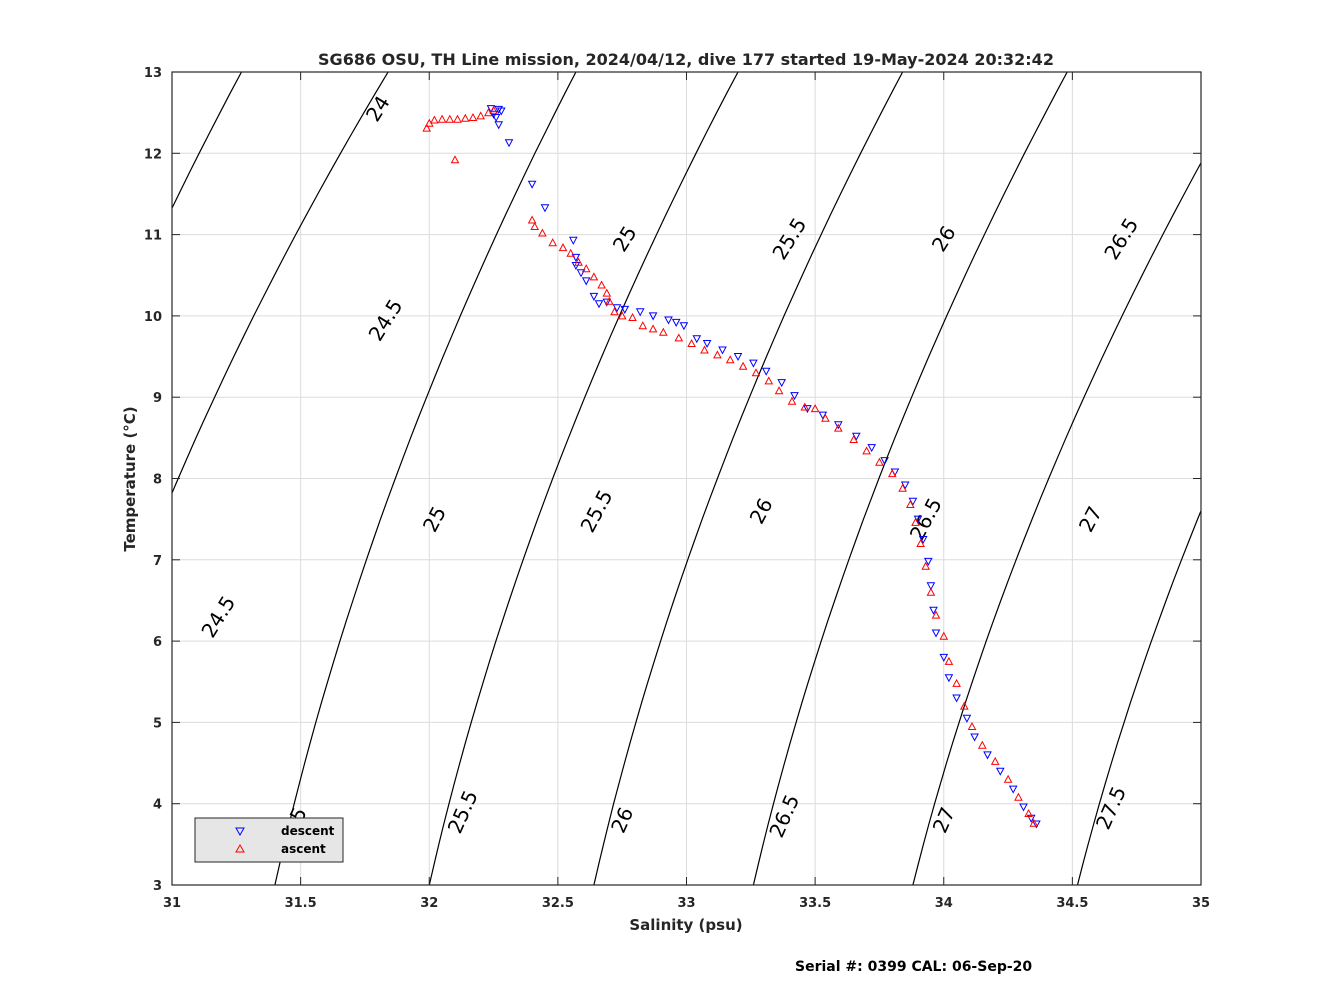 This screenshot has height=996, width=1328. Describe the element at coordinates (761, 511) in the screenshot. I see `contour-label: 26` at that location.